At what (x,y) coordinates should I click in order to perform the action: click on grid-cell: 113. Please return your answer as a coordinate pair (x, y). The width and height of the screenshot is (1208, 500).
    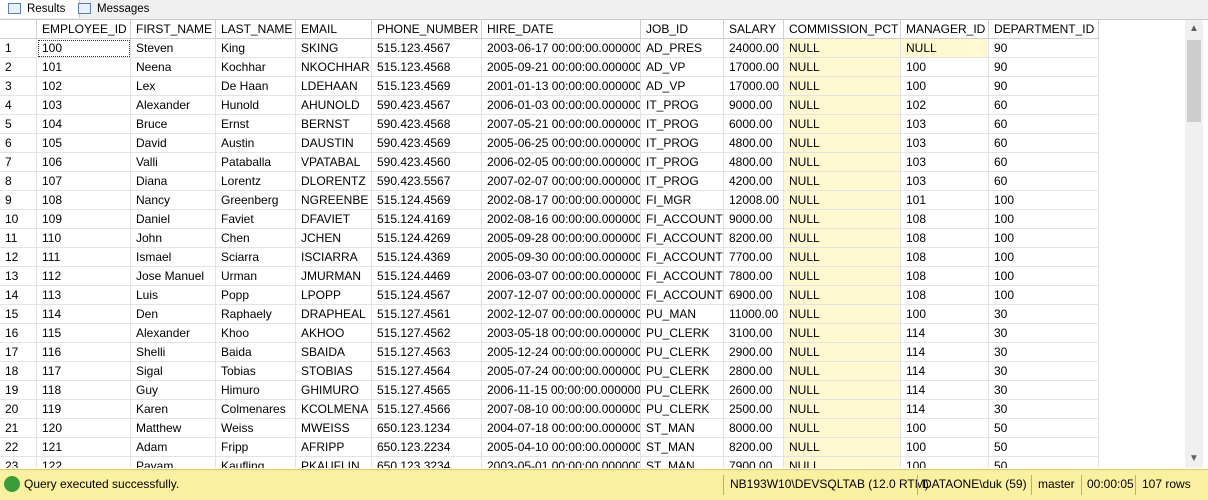
    Looking at the image, I should click on (84, 295).